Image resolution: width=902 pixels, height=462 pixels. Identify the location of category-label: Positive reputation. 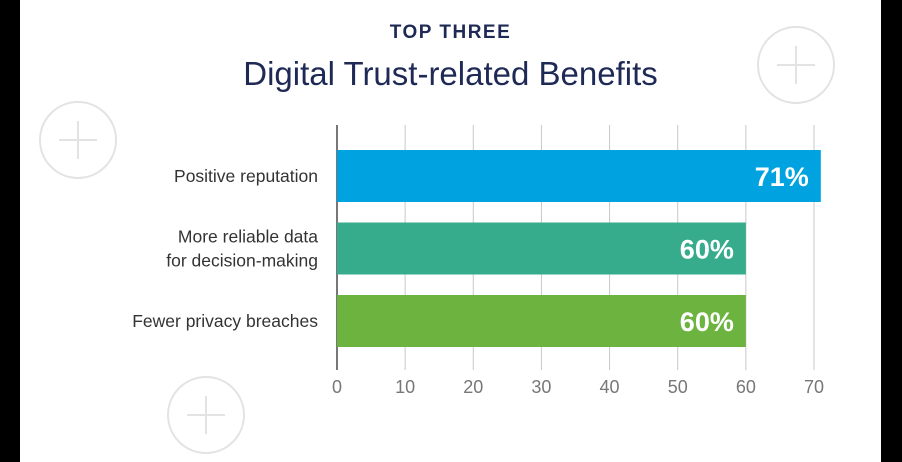
(246, 176).